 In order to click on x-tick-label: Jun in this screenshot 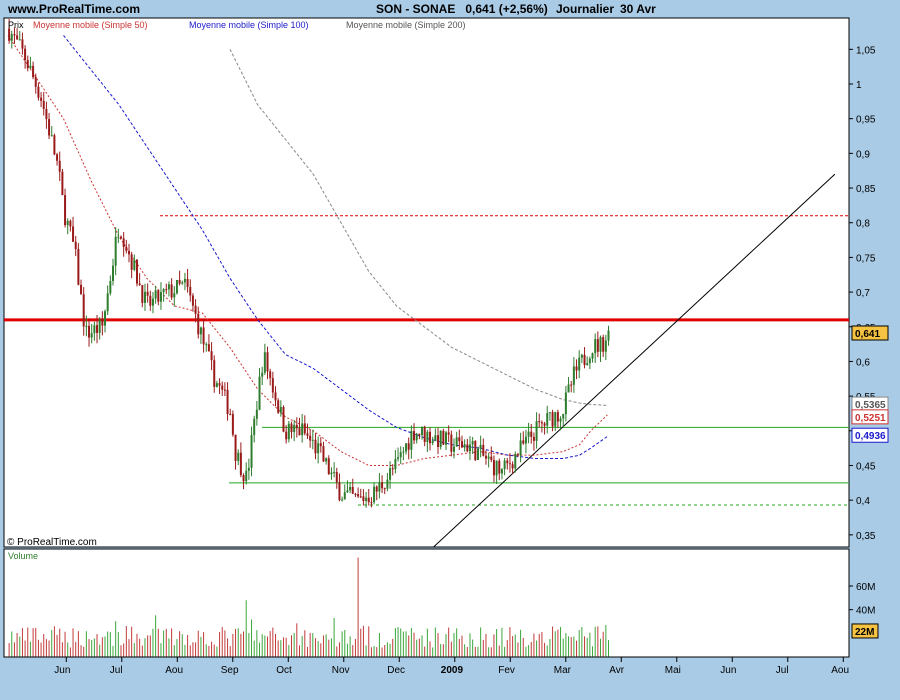, I will do `click(62, 670)`.